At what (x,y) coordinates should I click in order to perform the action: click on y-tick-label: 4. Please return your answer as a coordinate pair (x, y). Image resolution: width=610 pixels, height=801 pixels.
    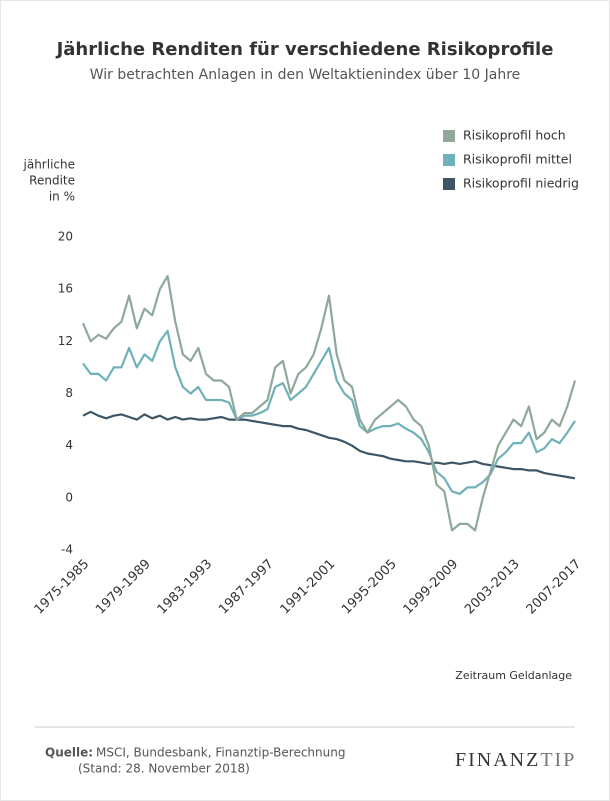
    Looking at the image, I should click on (69, 445).